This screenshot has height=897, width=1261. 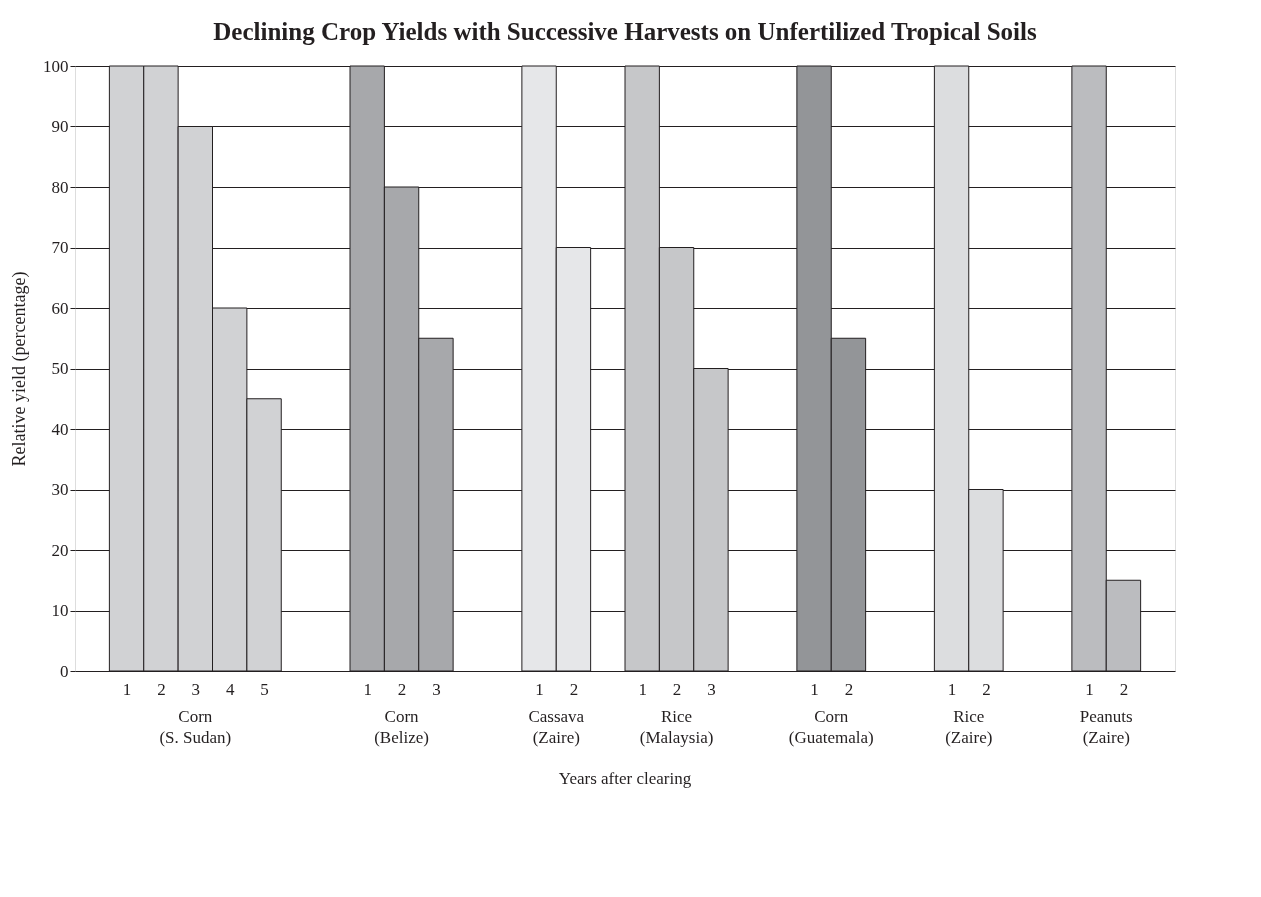 What do you see at coordinates (60, 550) in the screenshot?
I see `y-tick-label: 20` at bounding box center [60, 550].